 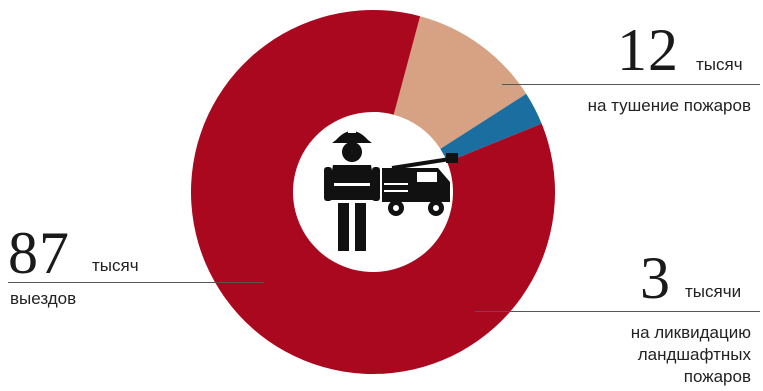 I want to click on label-landscape-fires-line-1: на ликвидацию, so click(x=690, y=332).